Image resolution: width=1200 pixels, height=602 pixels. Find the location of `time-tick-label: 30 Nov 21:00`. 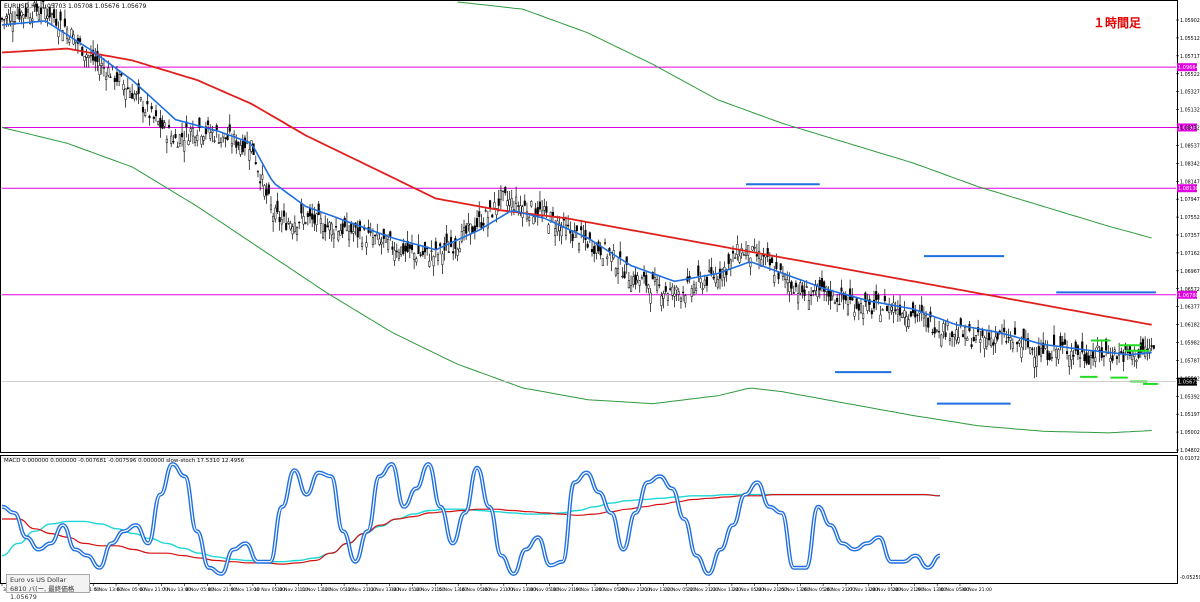

time-tick-label: 30 Nov 21:00 is located at coordinates (976, 590).